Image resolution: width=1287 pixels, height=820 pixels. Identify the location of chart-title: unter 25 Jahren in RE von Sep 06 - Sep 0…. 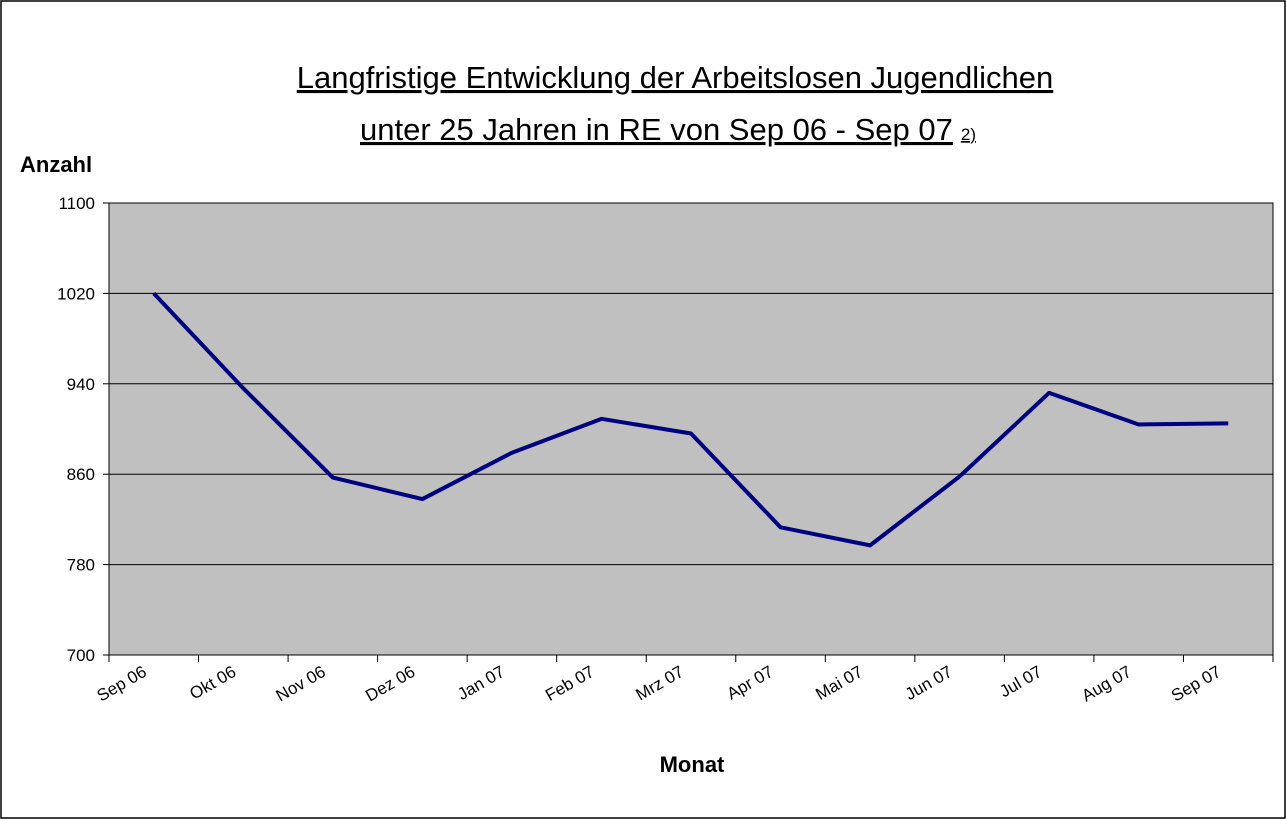
(668, 129).